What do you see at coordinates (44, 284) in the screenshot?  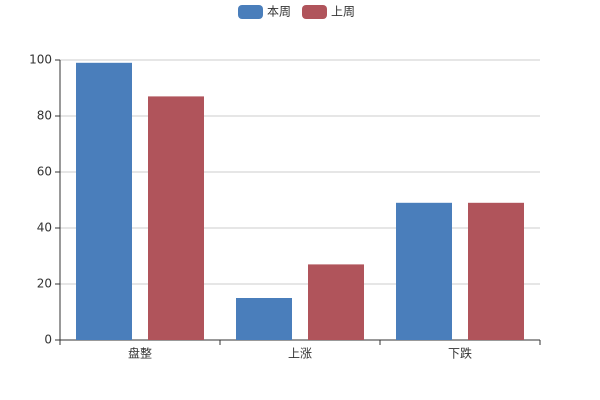 I see `y-tick-label: 20` at bounding box center [44, 284].